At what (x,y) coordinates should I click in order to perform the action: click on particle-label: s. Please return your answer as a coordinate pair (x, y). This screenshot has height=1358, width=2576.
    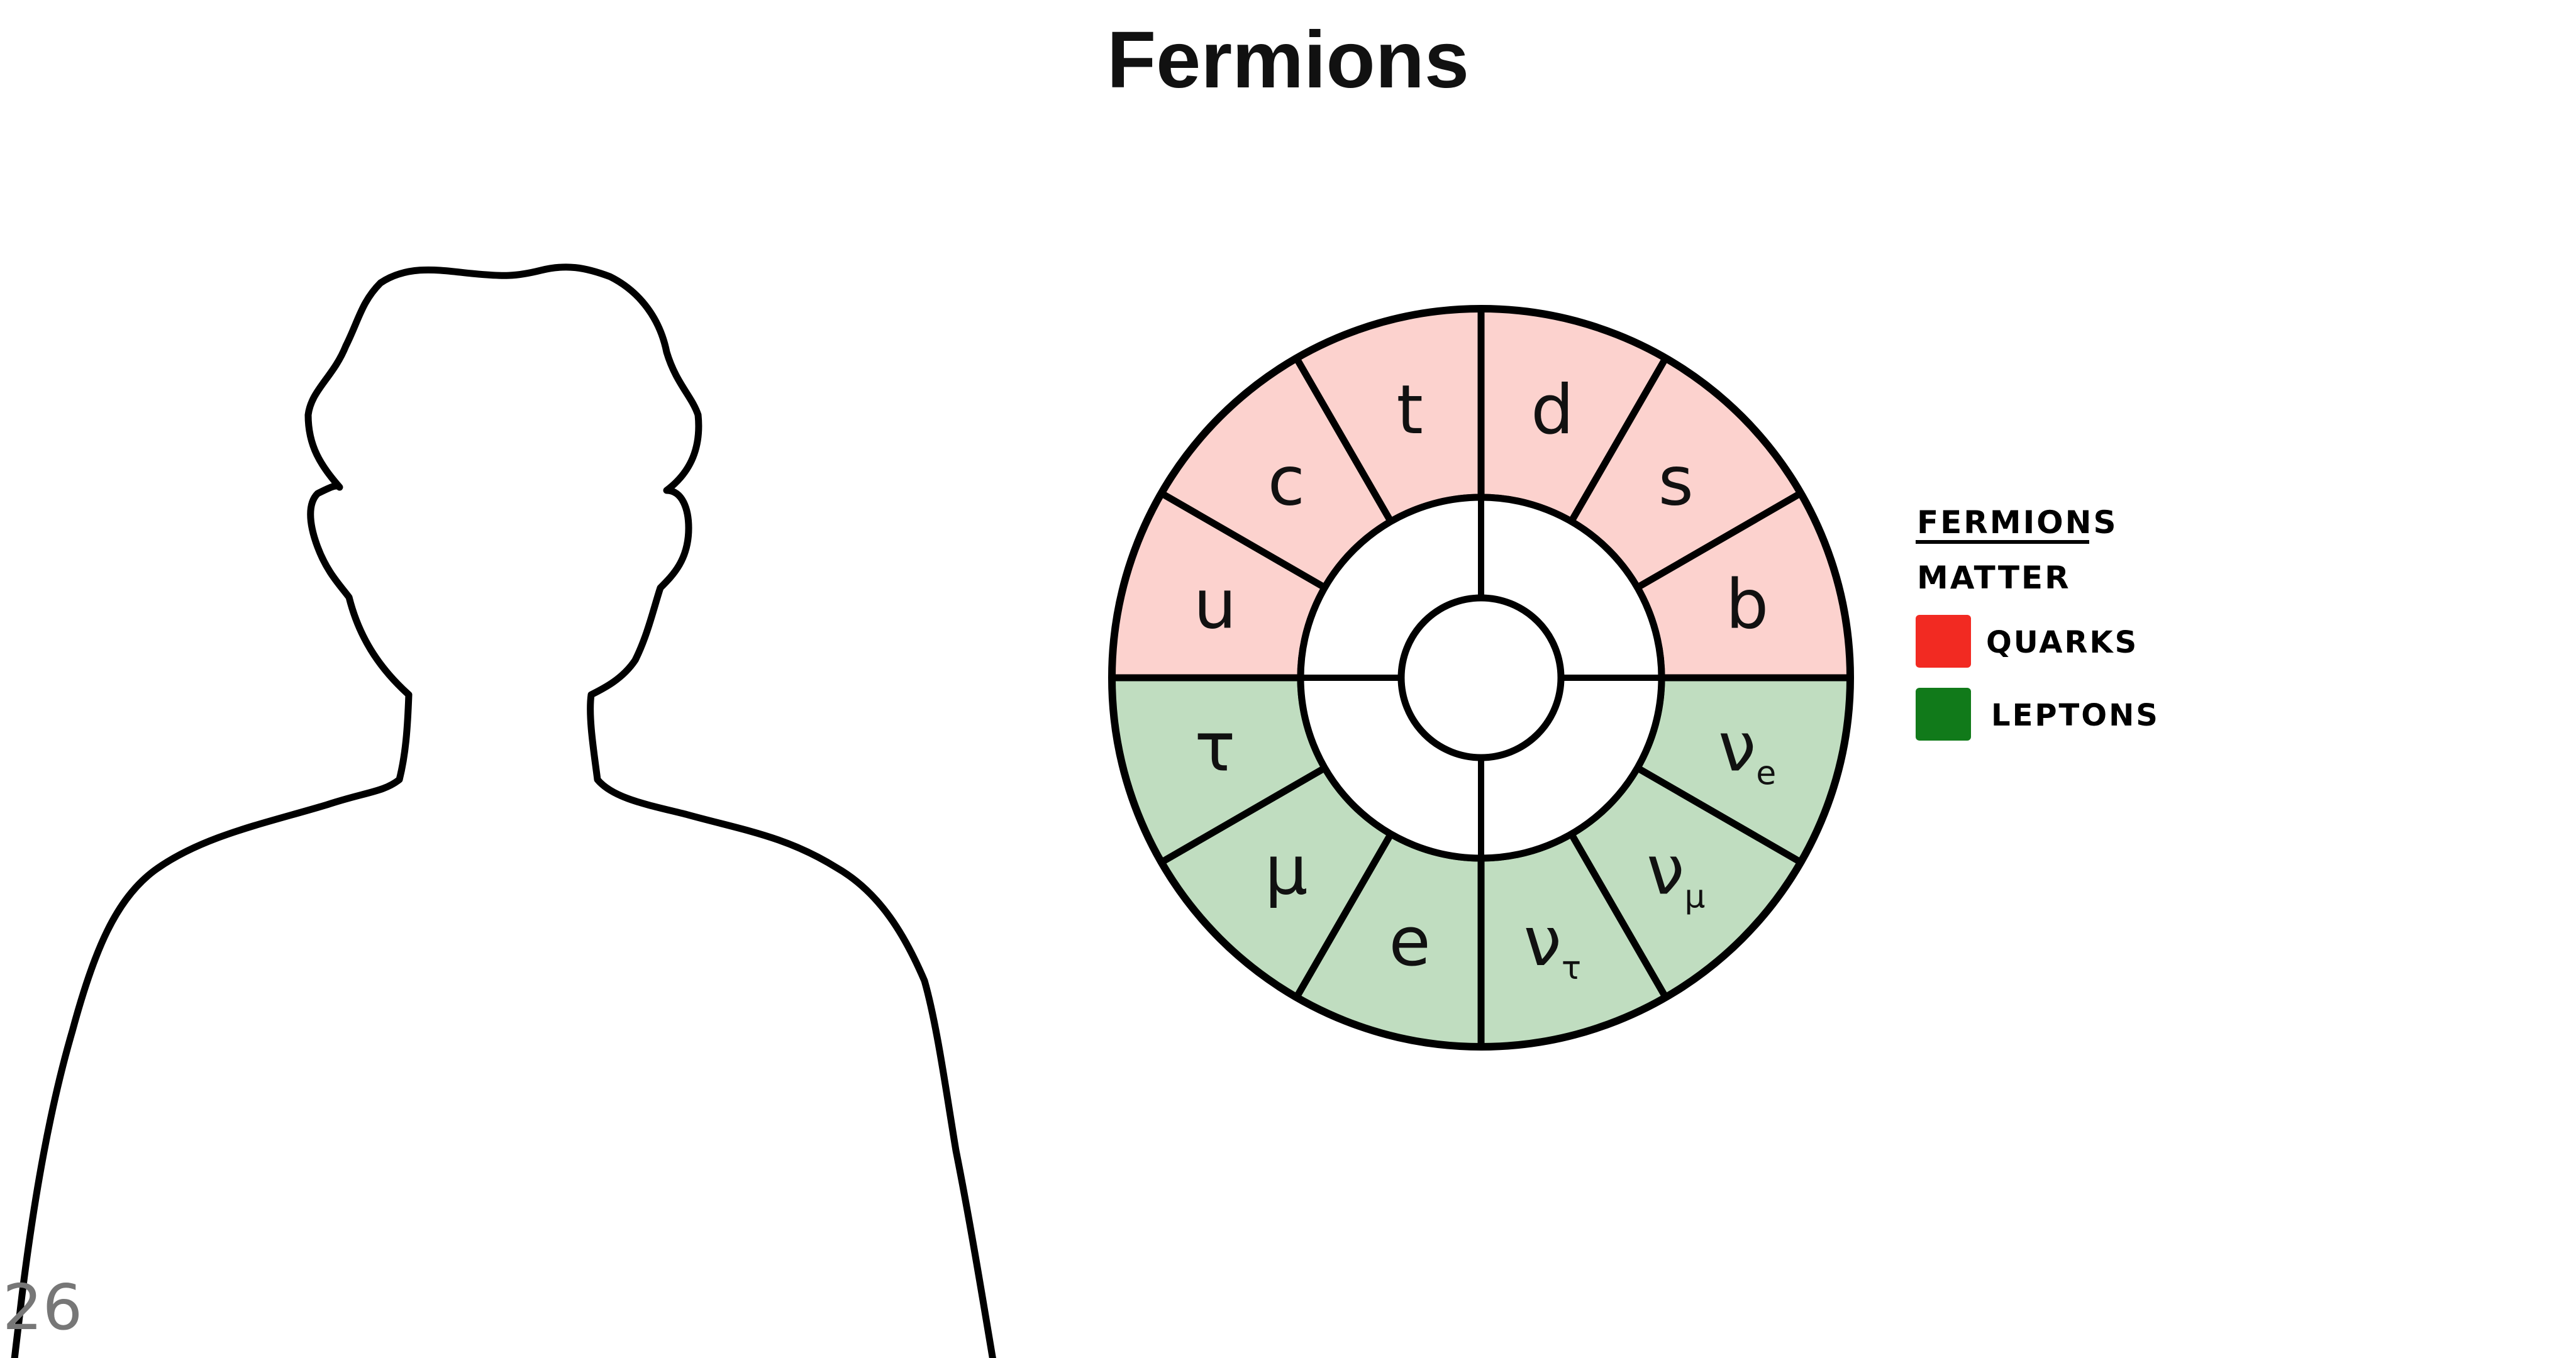
    Looking at the image, I should click on (1676, 481).